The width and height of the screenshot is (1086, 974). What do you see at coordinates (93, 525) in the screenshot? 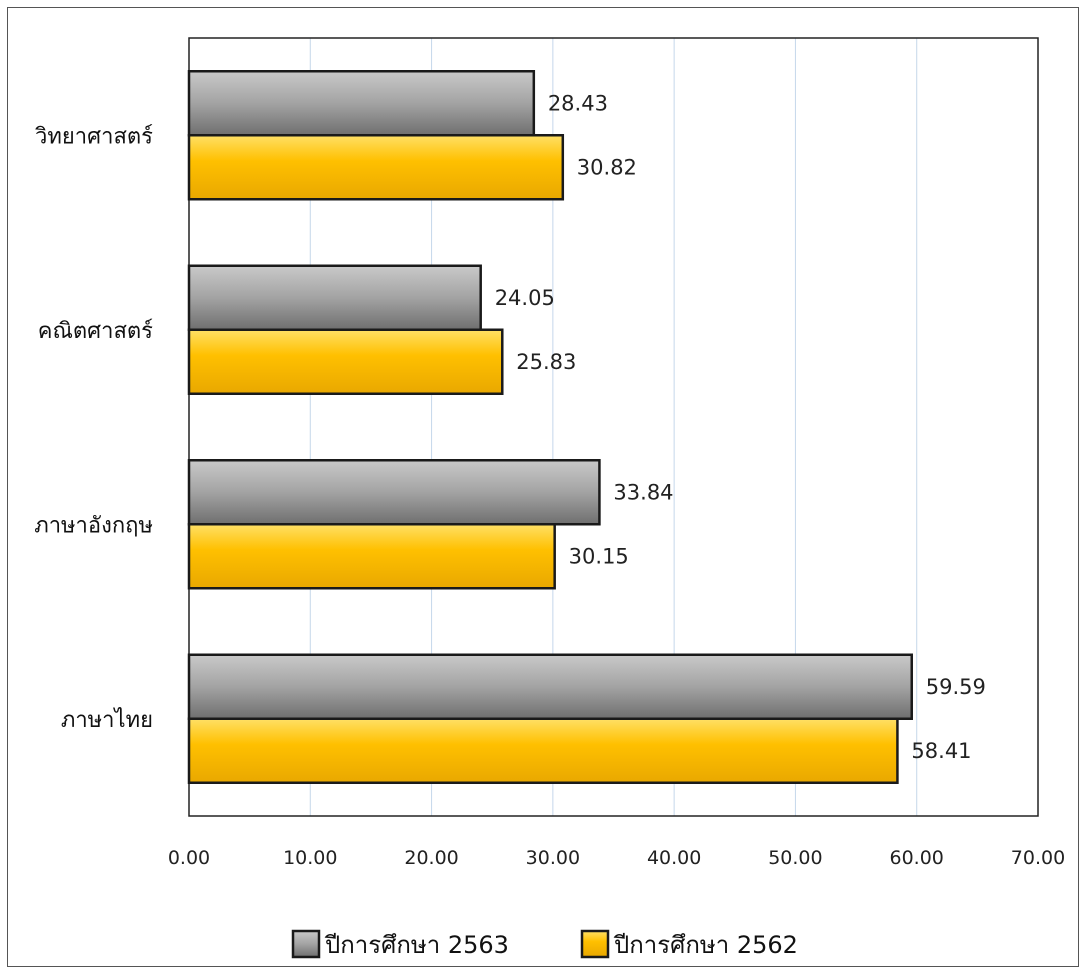
I see `category-label: ภาษาอังกฤษ` at bounding box center [93, 525].